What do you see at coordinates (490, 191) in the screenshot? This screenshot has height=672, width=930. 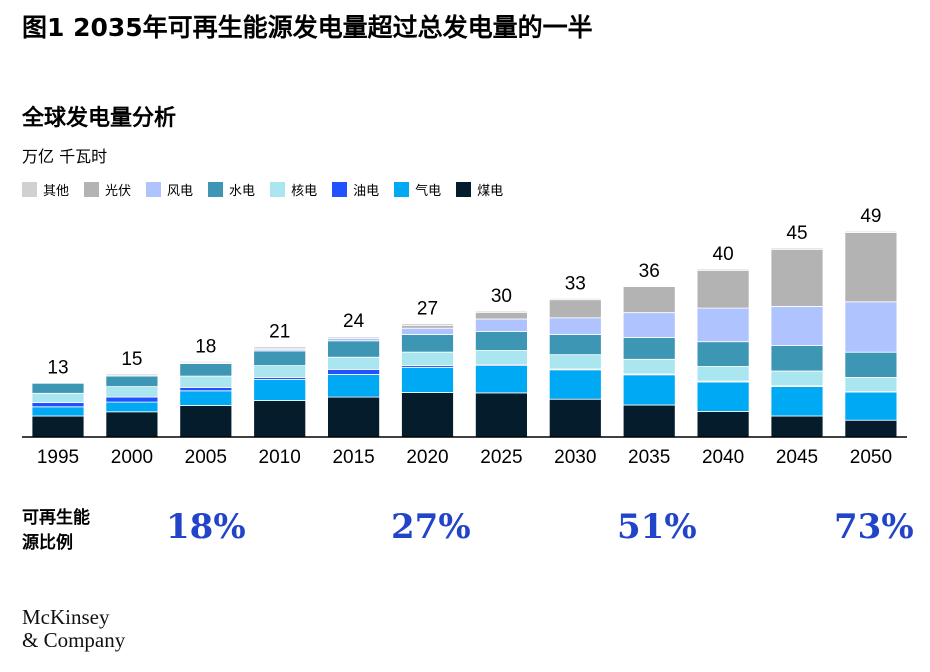 I see `legend-label: 煤电` at bounding box center [490, 191].